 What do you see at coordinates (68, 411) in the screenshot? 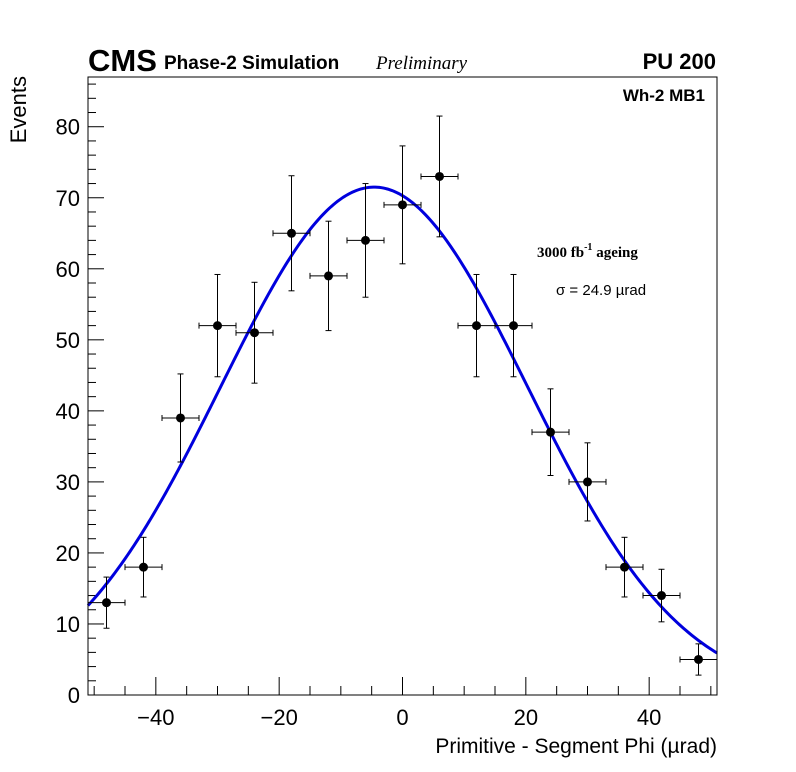
I see `y-tick-label: 40` at bounding box center [68, 411].